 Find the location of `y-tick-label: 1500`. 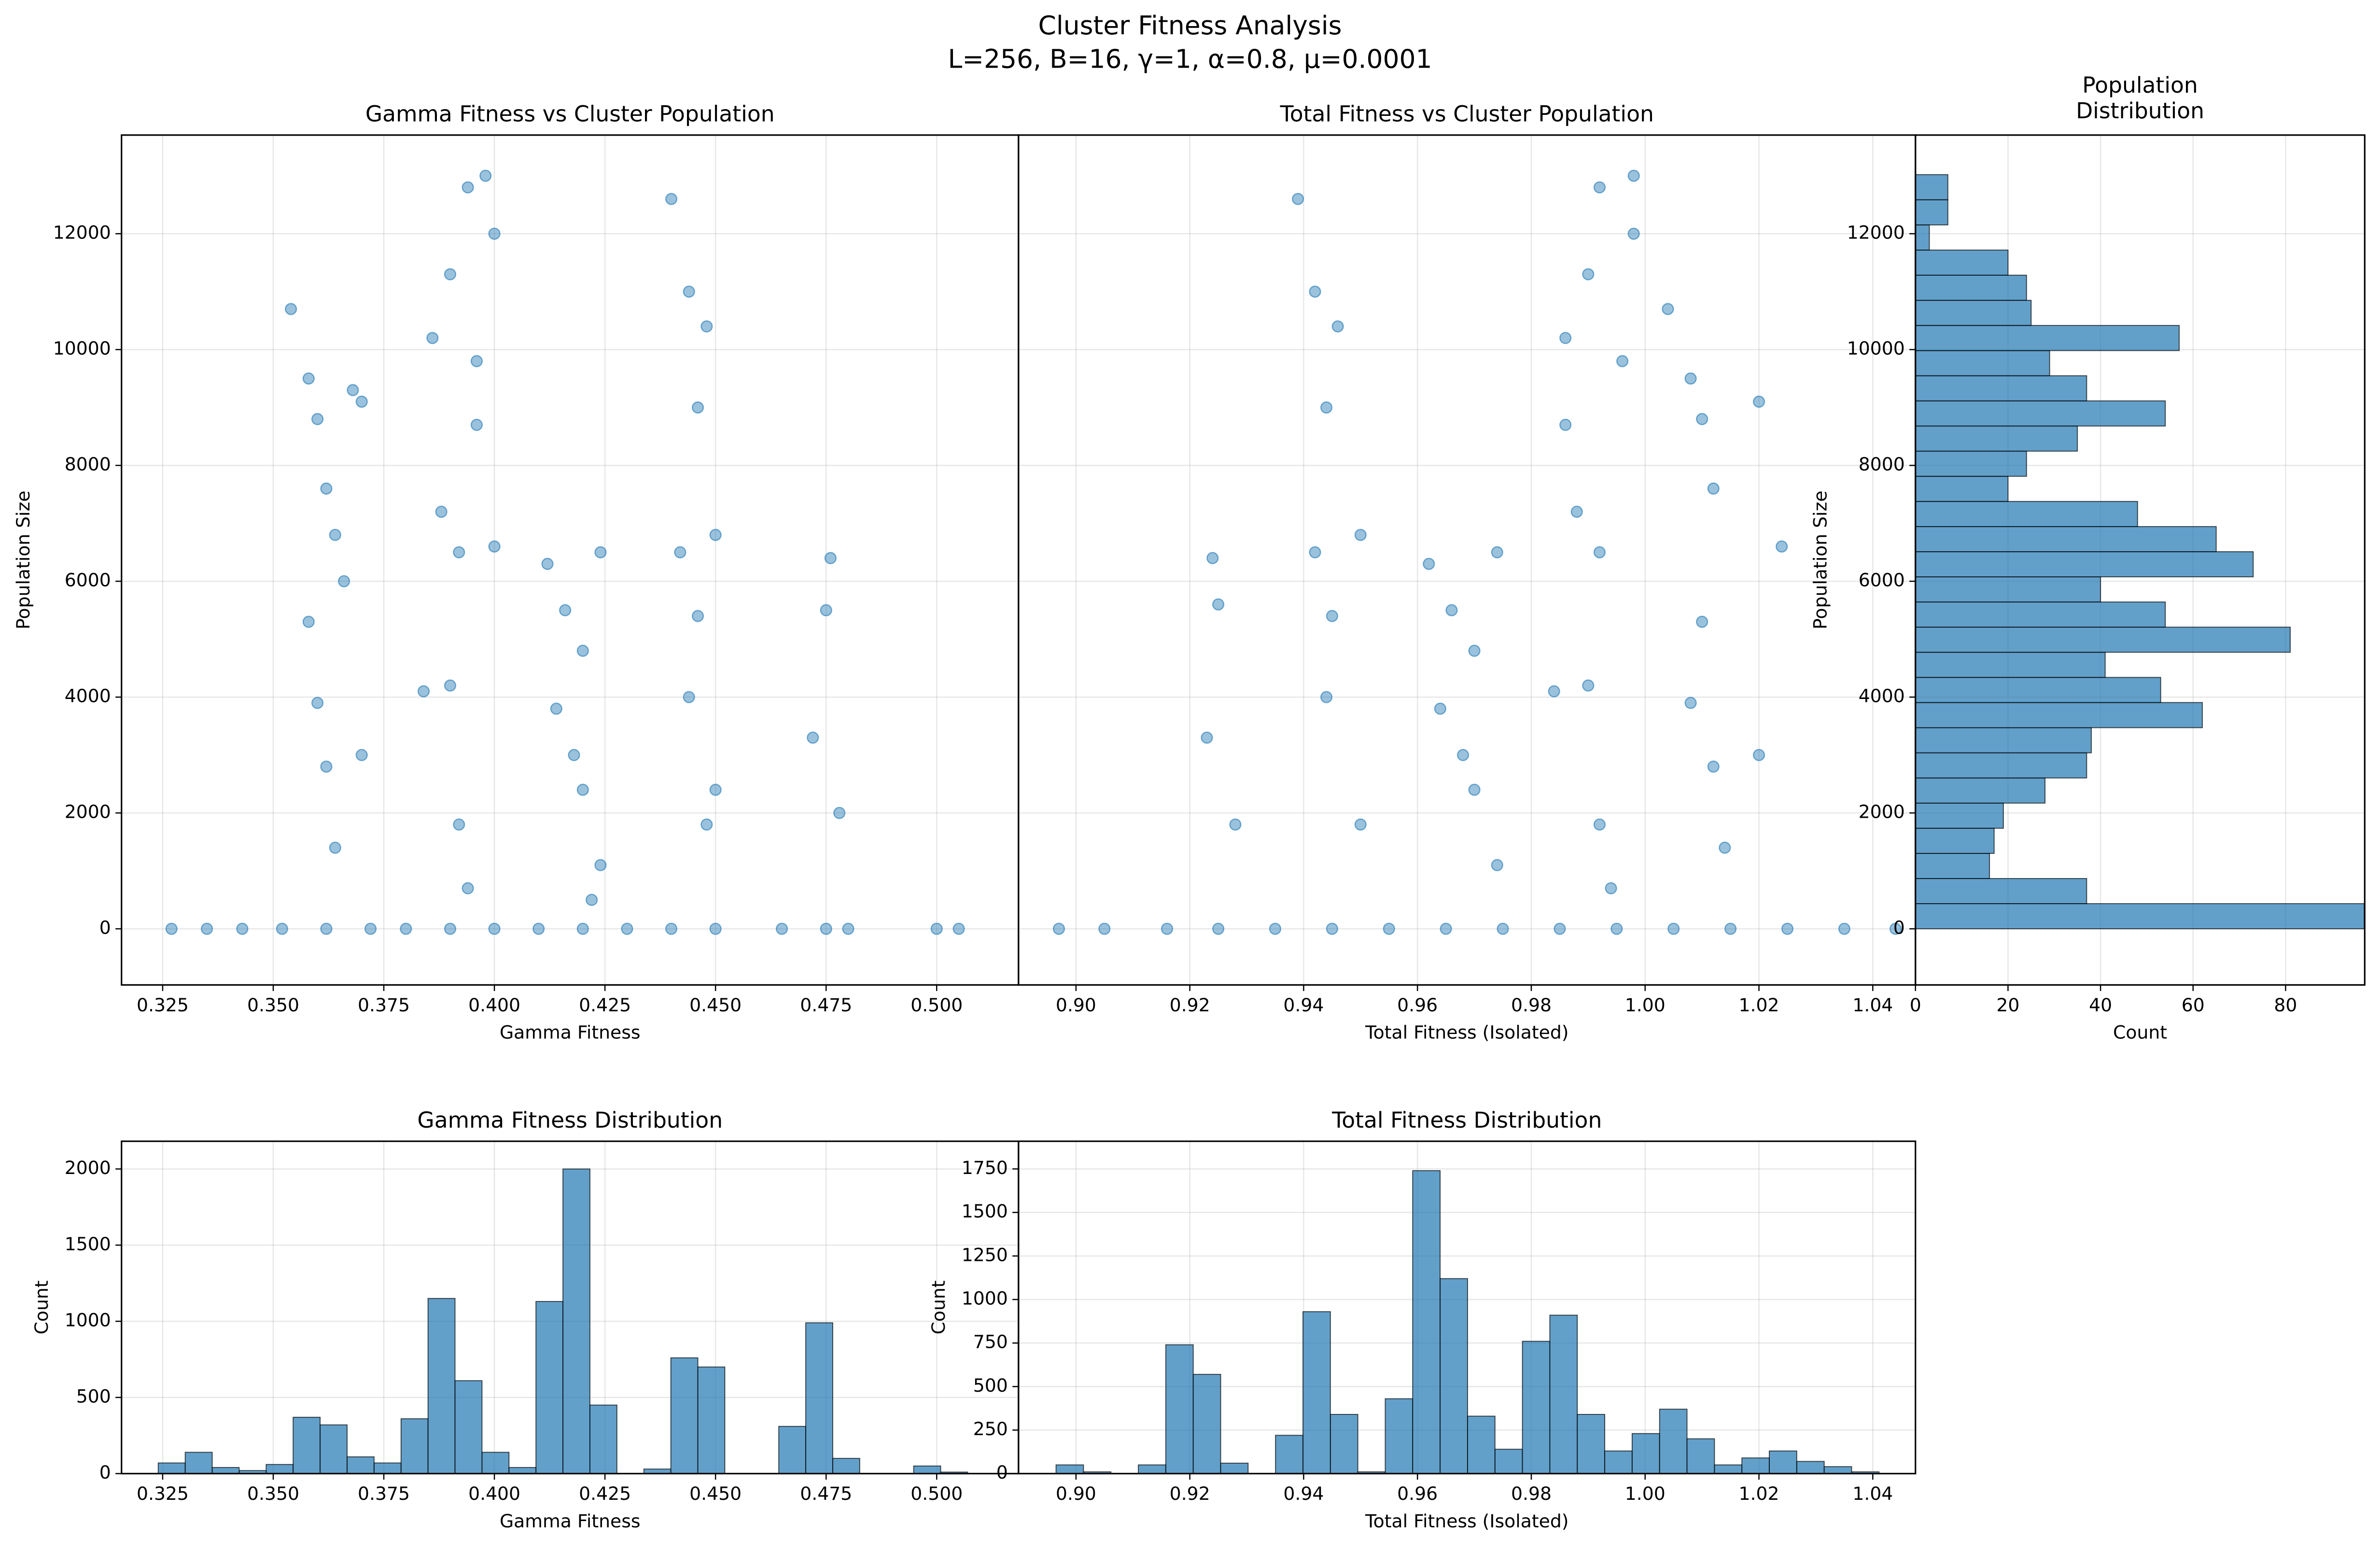

y-tick-label: 1500 is located at coordinates (985, 1211).